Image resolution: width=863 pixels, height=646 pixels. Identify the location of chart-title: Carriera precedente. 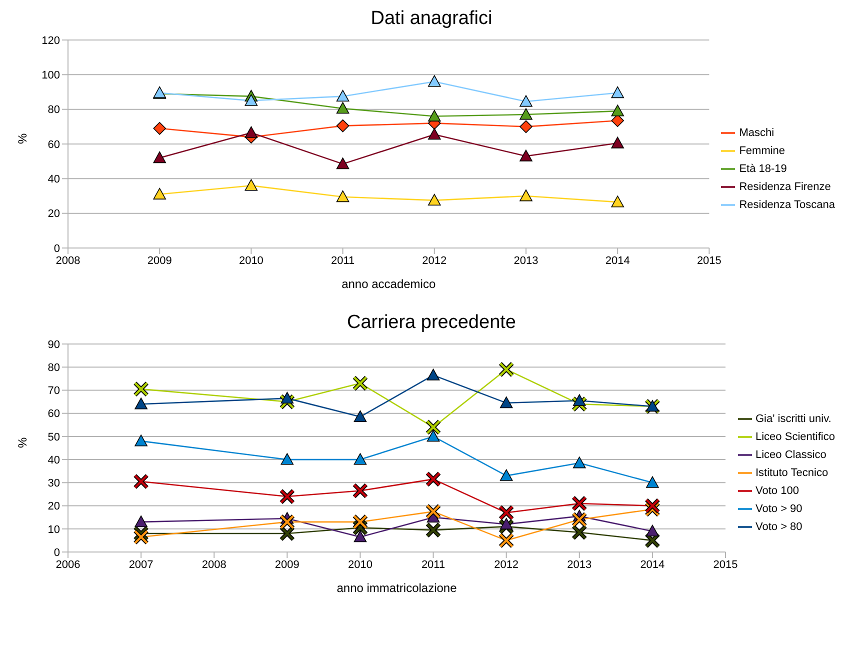
(431, 323).